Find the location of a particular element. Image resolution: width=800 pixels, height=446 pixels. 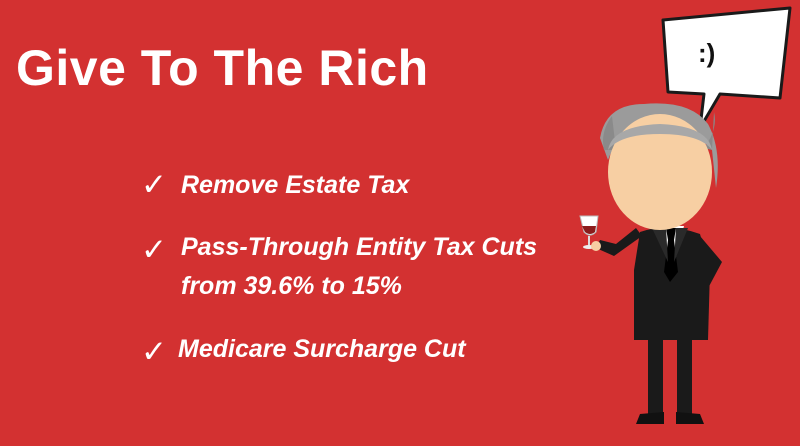

page-title: Give To The Rich is located at coordinates (222, 68).